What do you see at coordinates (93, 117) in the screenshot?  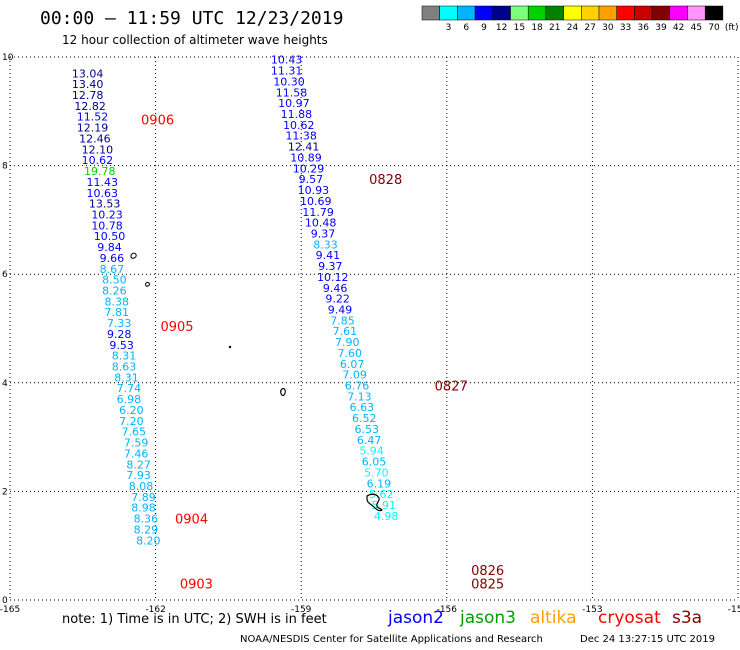 I see `wave-height-label: 11.52` at bounding box center [93, 117].